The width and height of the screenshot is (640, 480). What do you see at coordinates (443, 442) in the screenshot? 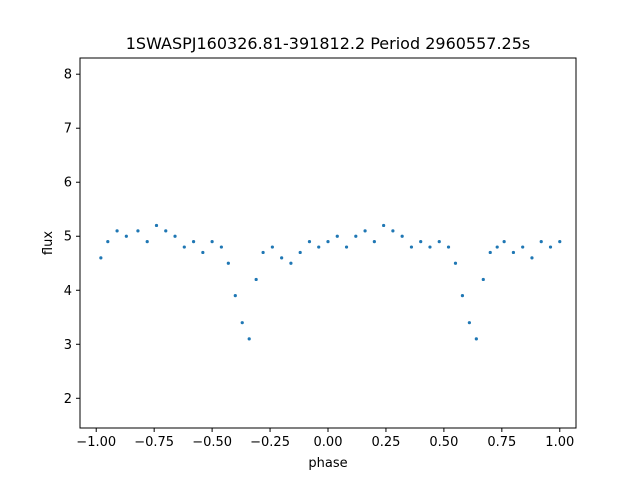
I see `x-tick-label: 0.50` at bounding box center [443, 442].